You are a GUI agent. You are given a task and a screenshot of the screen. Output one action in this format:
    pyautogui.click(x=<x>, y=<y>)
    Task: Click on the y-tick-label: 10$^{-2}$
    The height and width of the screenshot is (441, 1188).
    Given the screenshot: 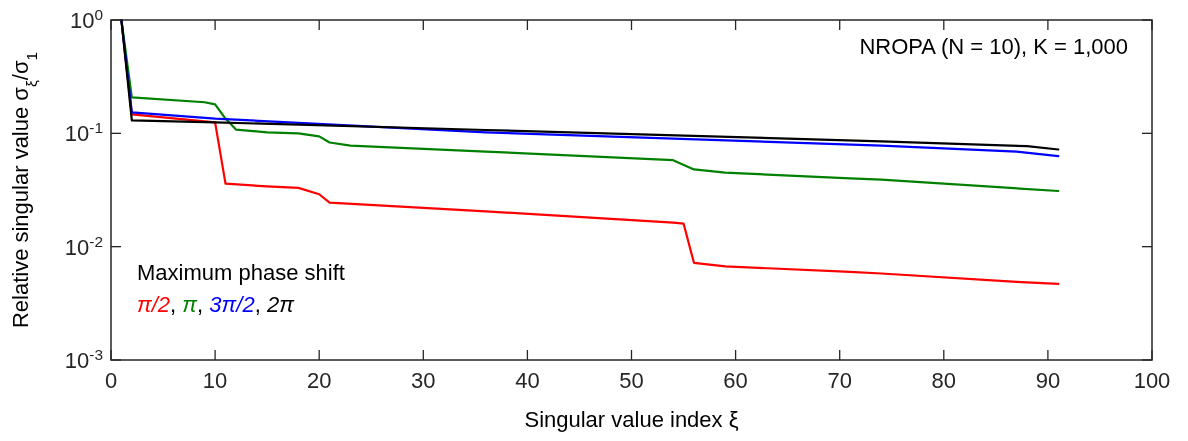 What is the action you would take?
    pyautogui.click(x=83, y=246)
    